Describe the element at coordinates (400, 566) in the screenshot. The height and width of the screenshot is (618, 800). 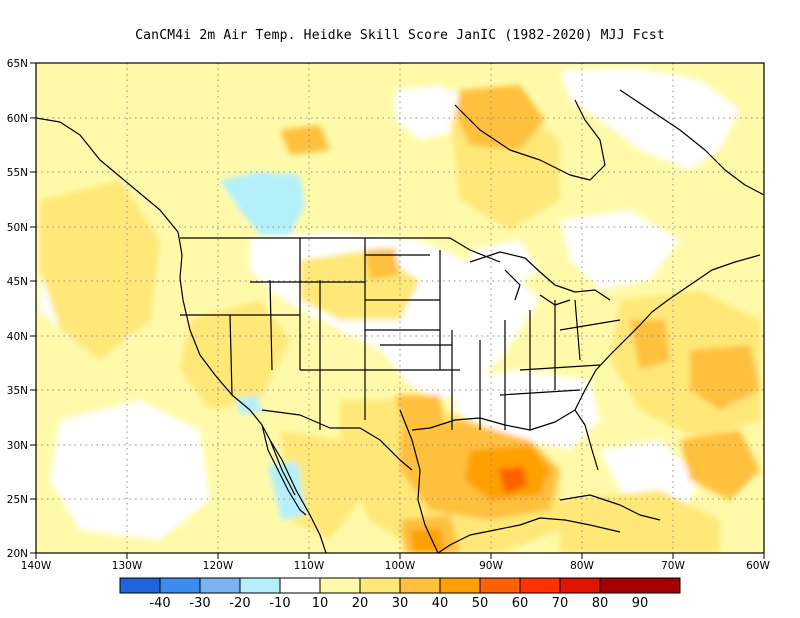
I see `lon-label: 100W` at that location.